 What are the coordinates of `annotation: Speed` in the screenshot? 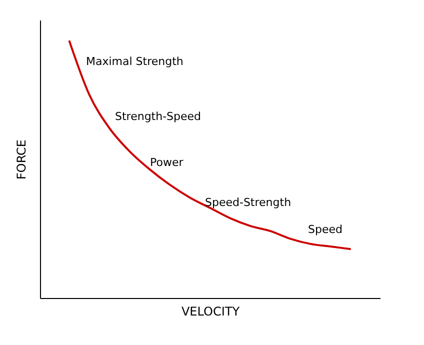 It's located at (325, 229).